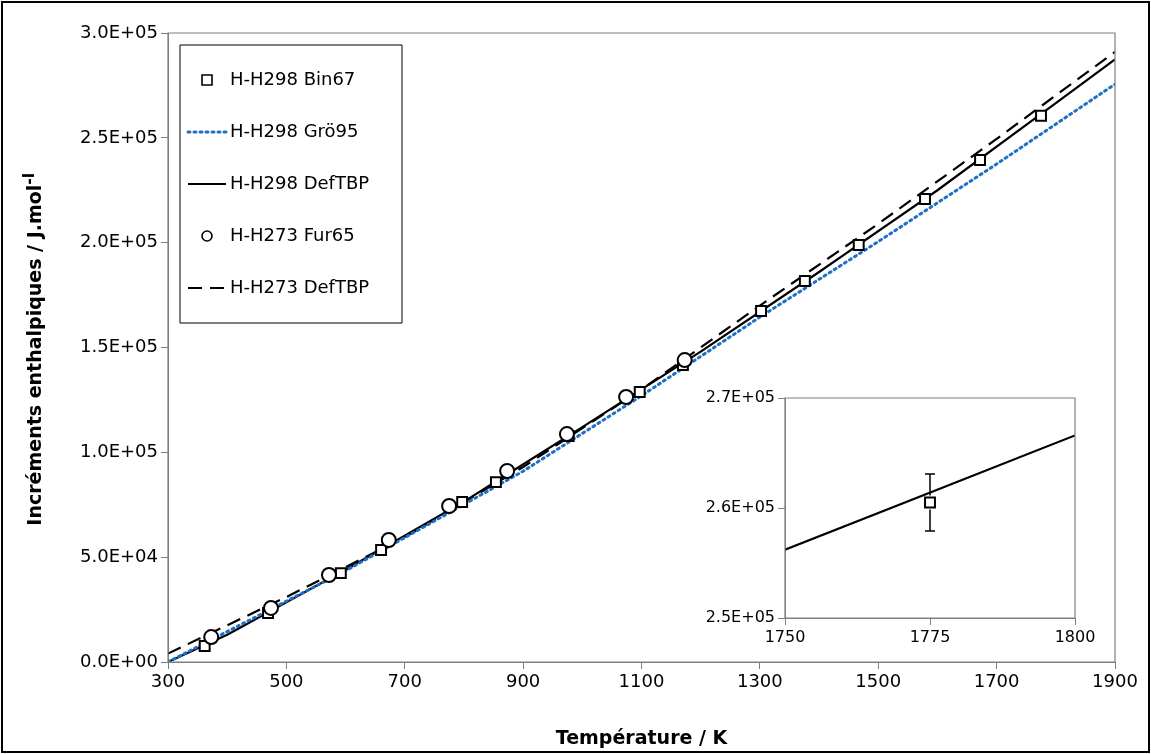 This screenshot has height=754, width=1151. What do you see at coordinates (740, 507) in the screenshot?
I see `y-tick-label: 2.6E+05` at bounding box center [740, 507].